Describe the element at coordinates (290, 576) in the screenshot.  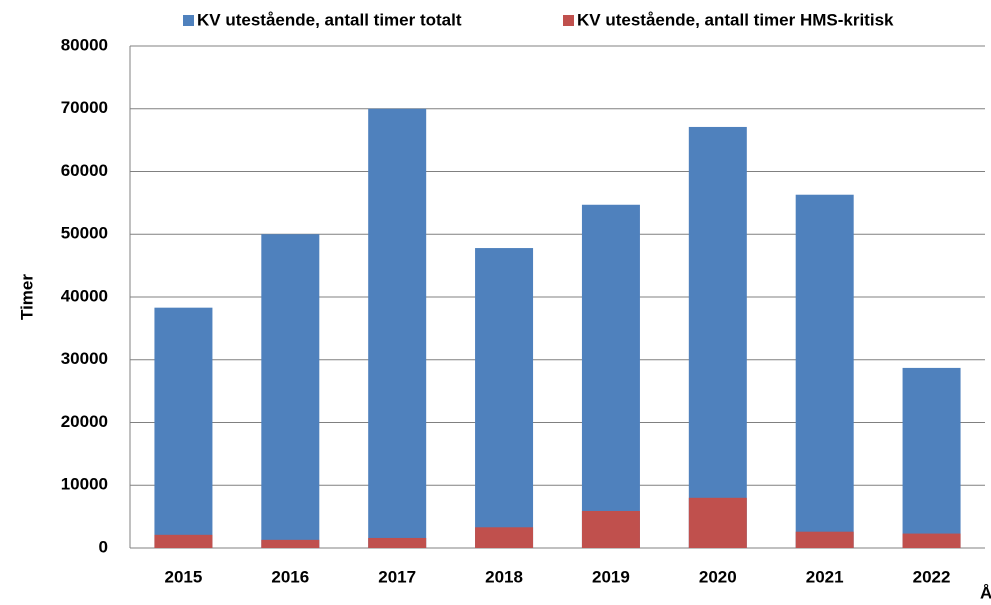
I see `x-tick-label: 2016` at that location.